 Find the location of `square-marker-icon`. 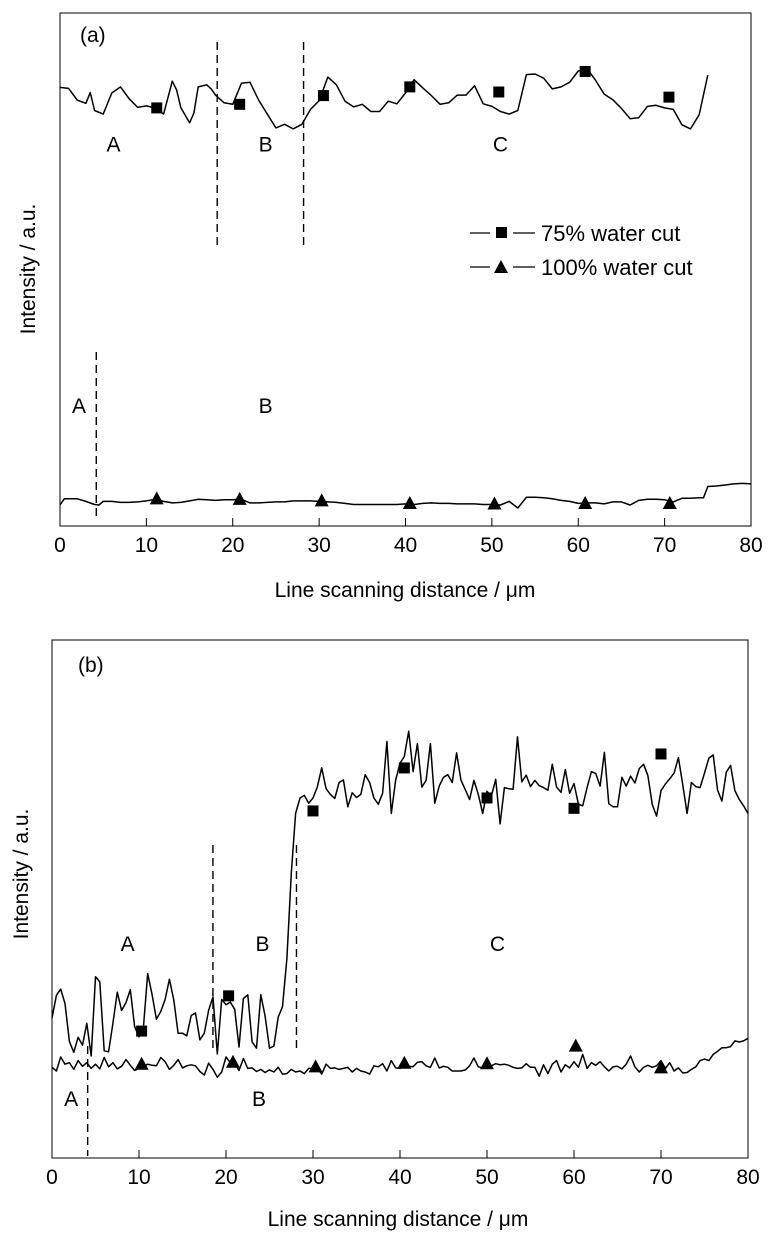

square-marker-icon is located at coordinates (501, 232).